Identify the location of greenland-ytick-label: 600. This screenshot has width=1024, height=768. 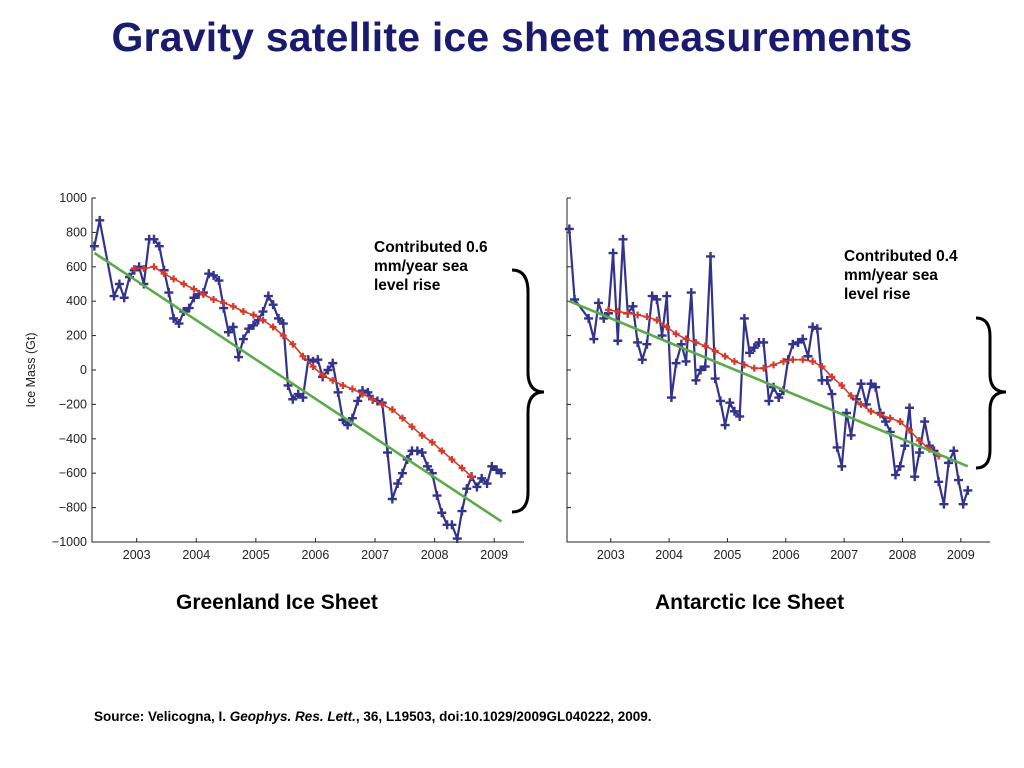
(76, 267).